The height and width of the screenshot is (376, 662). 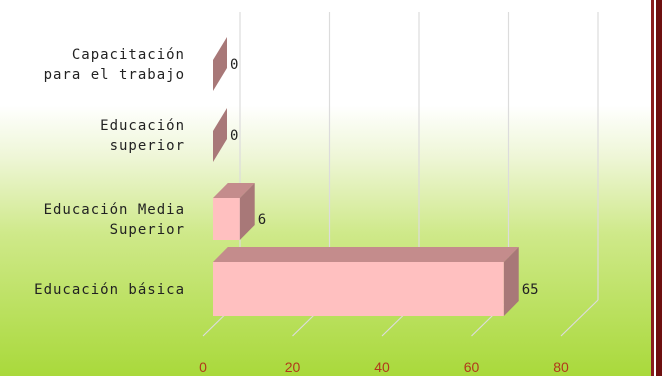 What do you see at coordinates (530, 290) in the screenshot?
I see `data-label: 65` at bounding box center [530, 290].